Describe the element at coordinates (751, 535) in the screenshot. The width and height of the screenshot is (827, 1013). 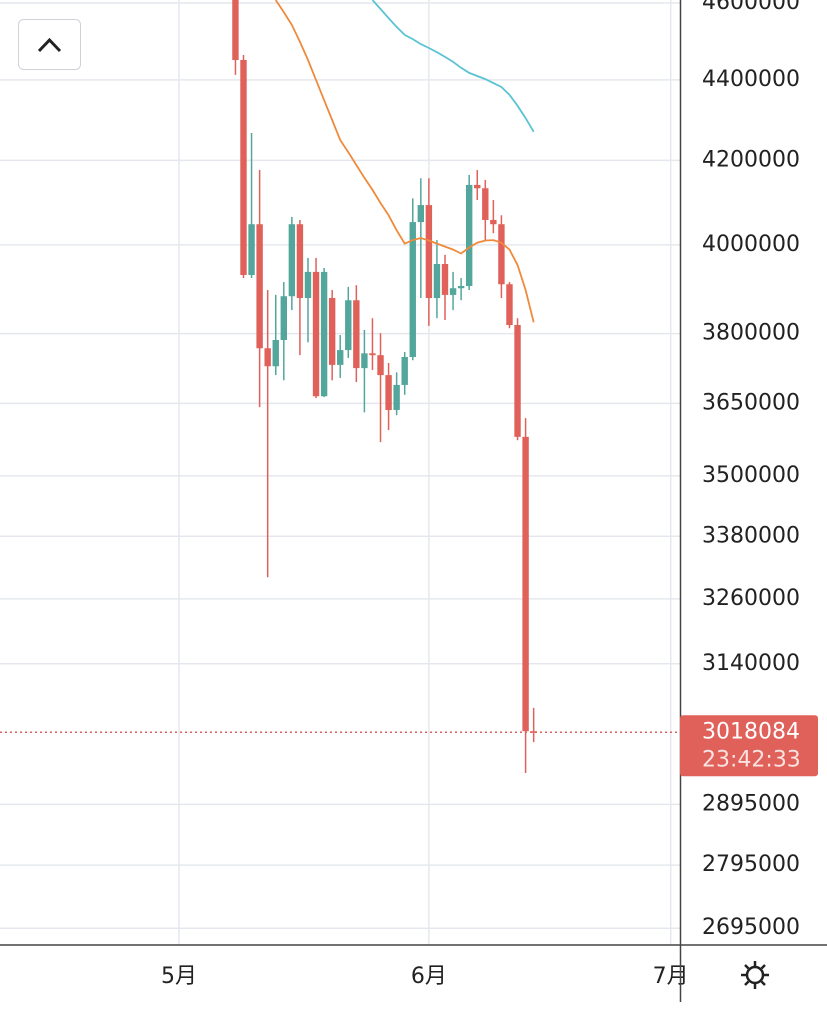
I see `y-tick-label: 3380000` at that location.